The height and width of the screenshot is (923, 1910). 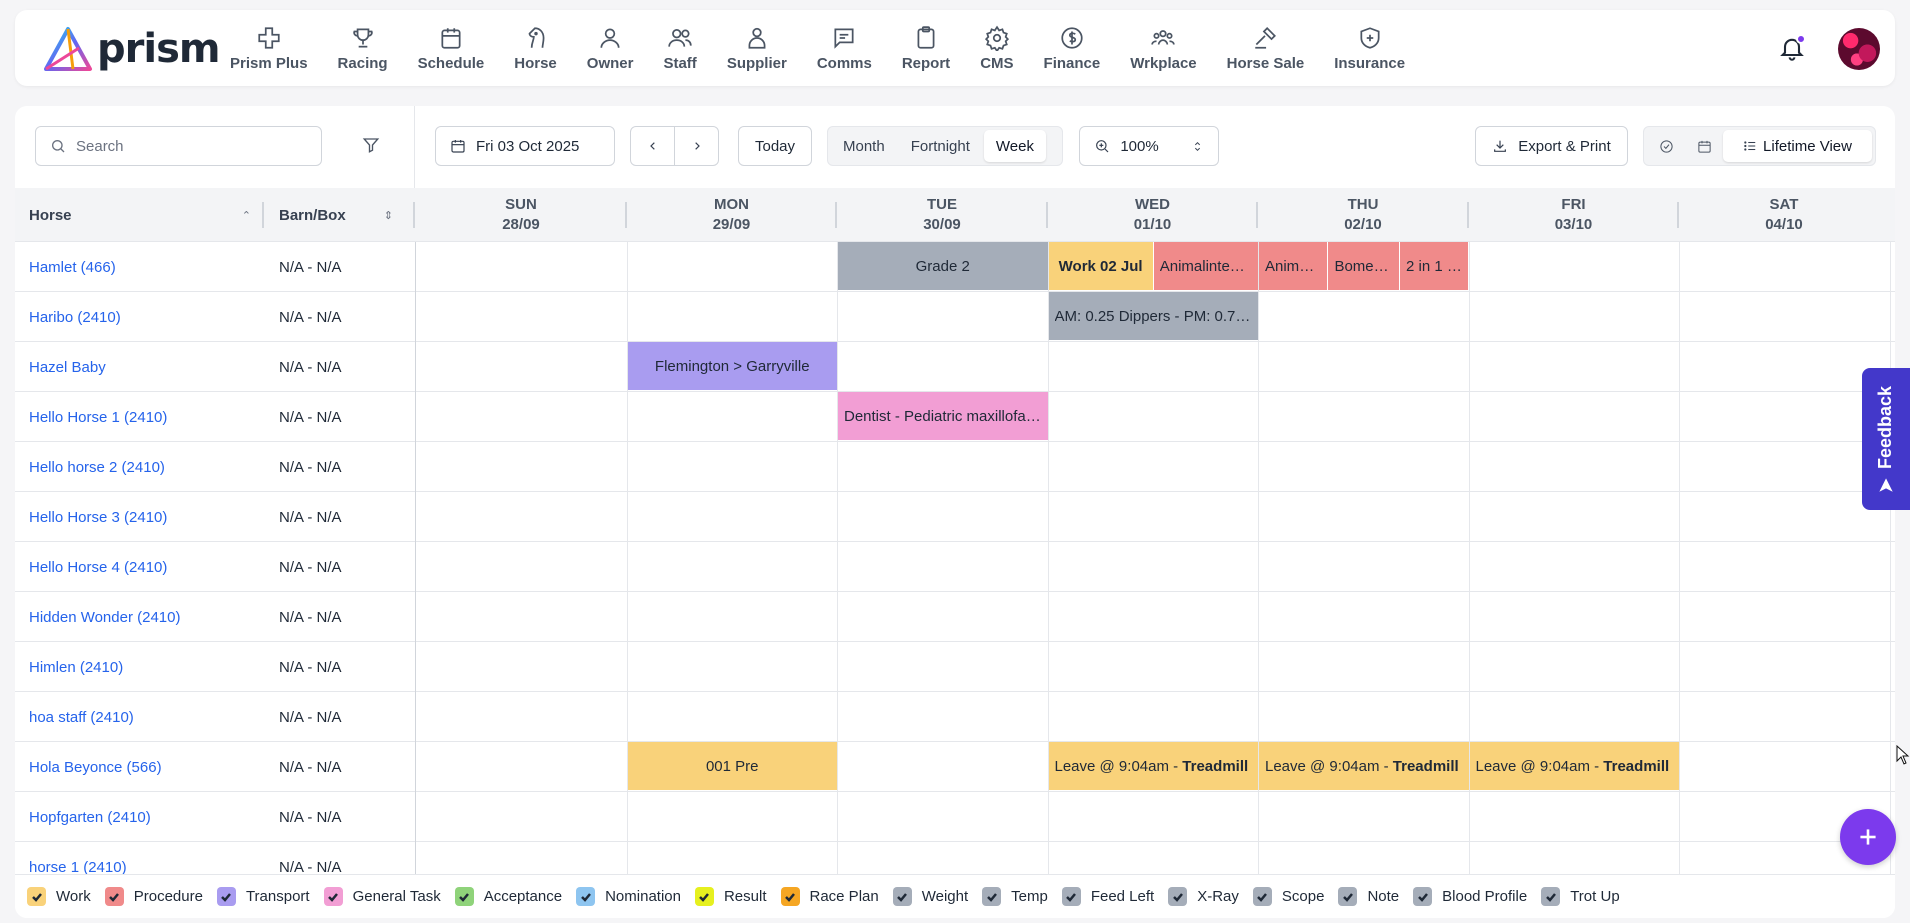 What do you see at coordinates (149, 215) in the screenshot?
I see `horse-column-header: Horse ⌃` at bounding box center [149, 215].